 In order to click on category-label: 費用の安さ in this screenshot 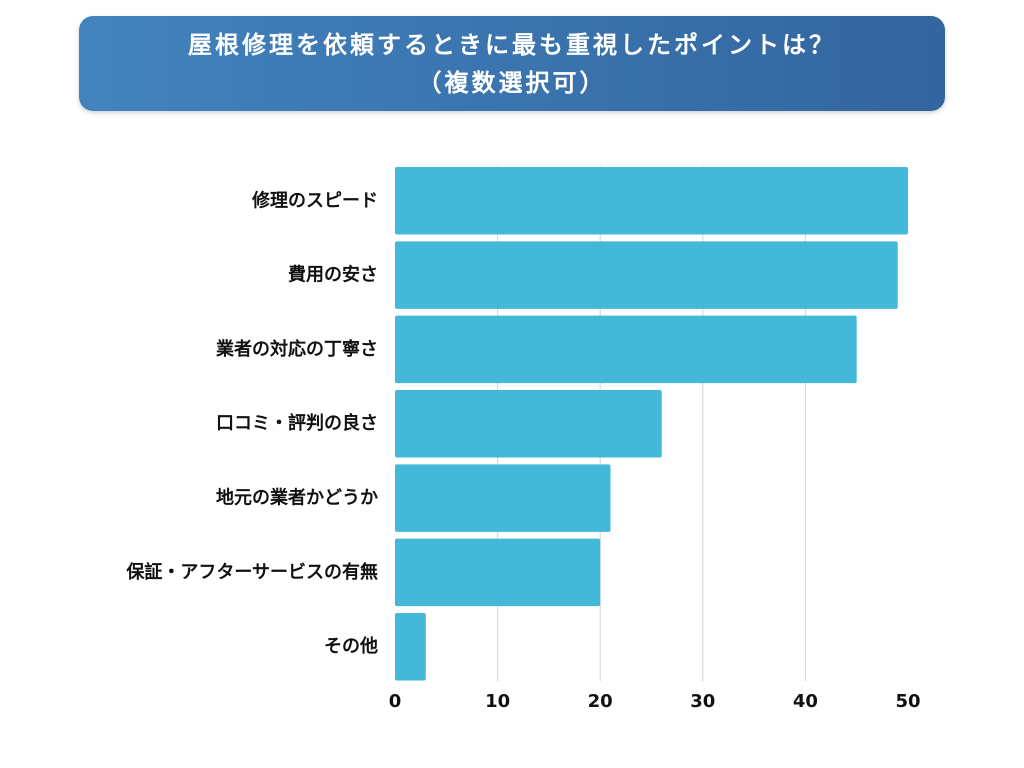, I will do `click(333, 275)`.